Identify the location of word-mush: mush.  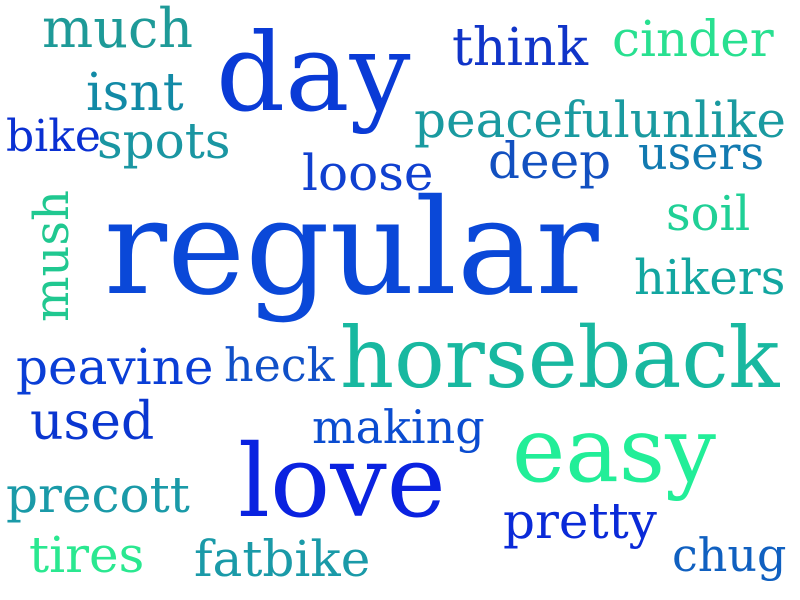
(52, 256).